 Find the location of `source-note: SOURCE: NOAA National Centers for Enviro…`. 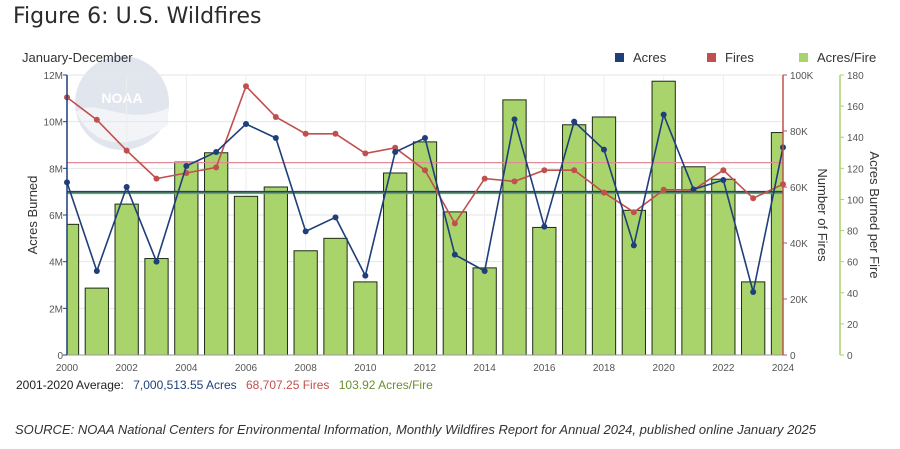

source-note: SOURCE: NOAA National Centers for Enviro… is located at coordinates (415, 429).